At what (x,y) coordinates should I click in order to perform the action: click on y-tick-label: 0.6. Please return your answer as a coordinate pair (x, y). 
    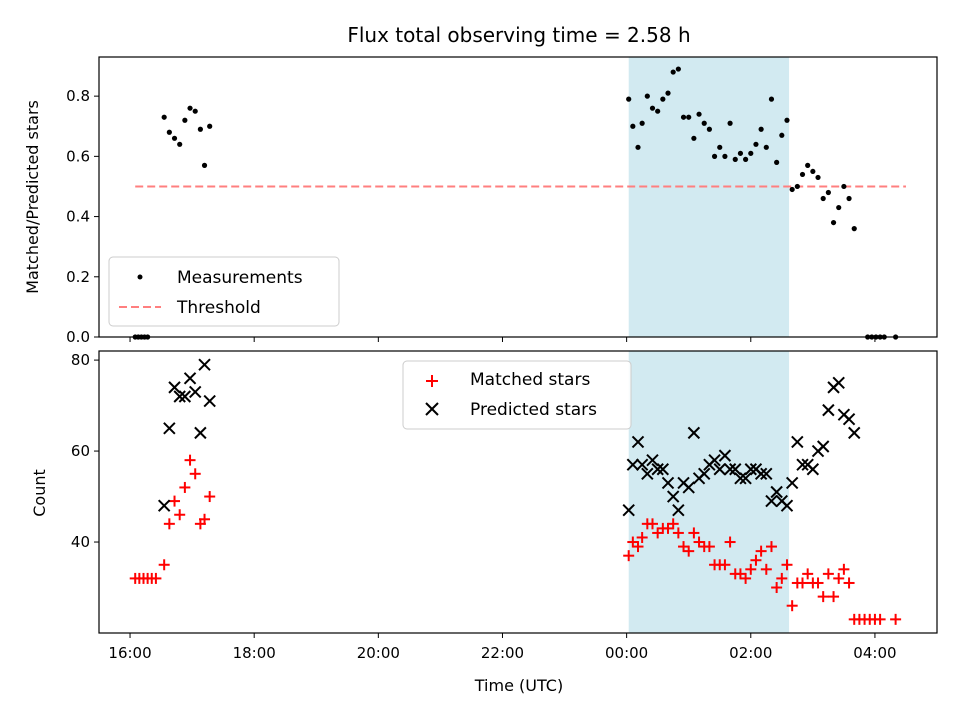
    Looking at the image, I should click on (78, 156).